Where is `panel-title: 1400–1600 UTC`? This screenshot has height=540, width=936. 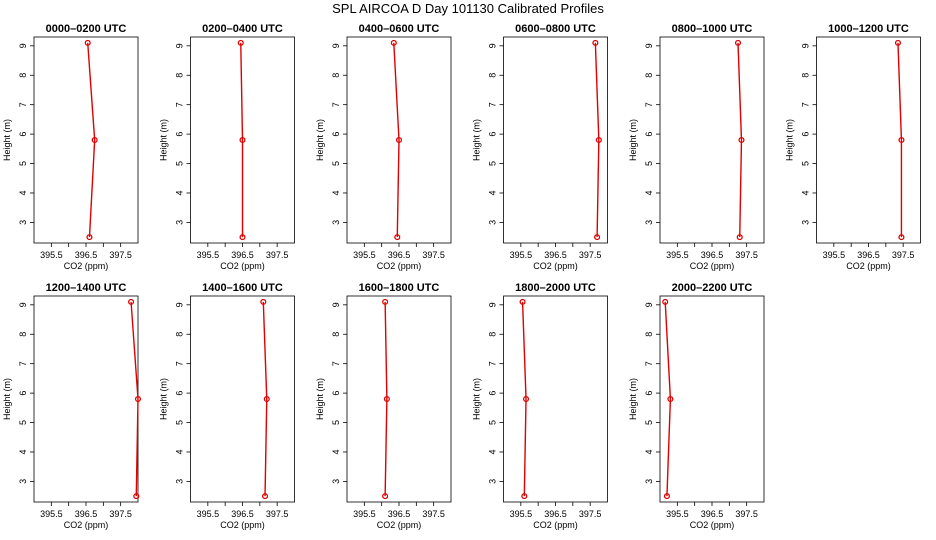 panel-title: 1400–1600 UTC is located at coordinates (242, 288).